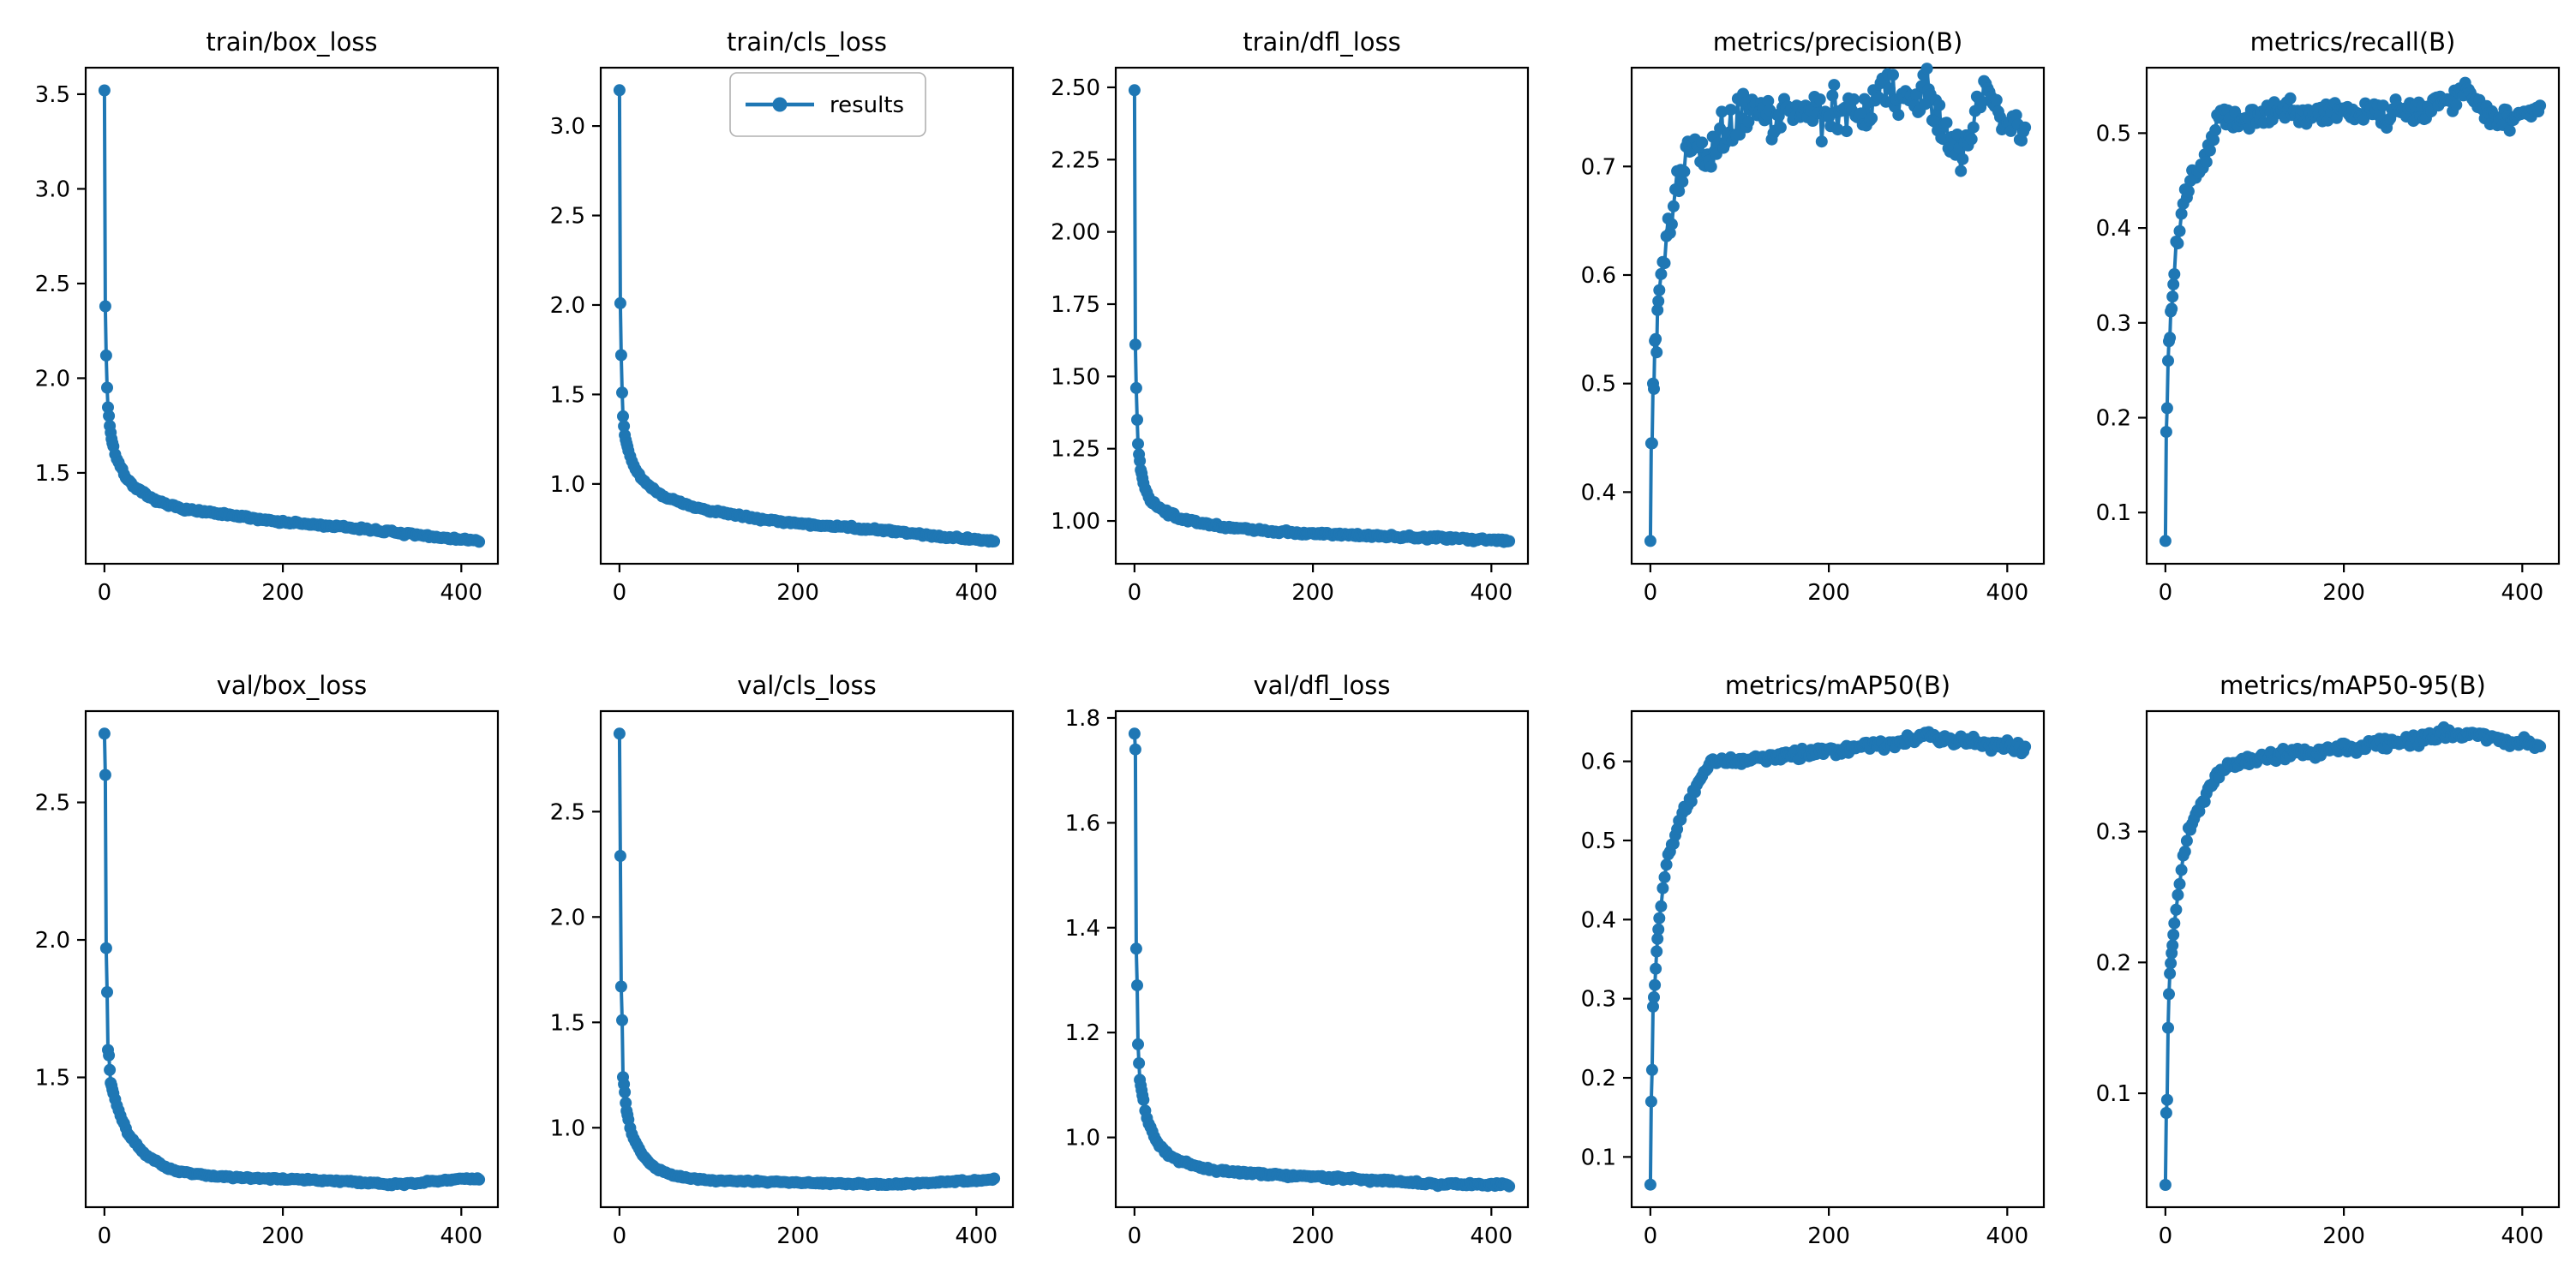  I want to click on subplot-val-cls-loss: val/cls_loss 1.0 1.5 2.0 2.5 0 200 400, so click(782, 960).